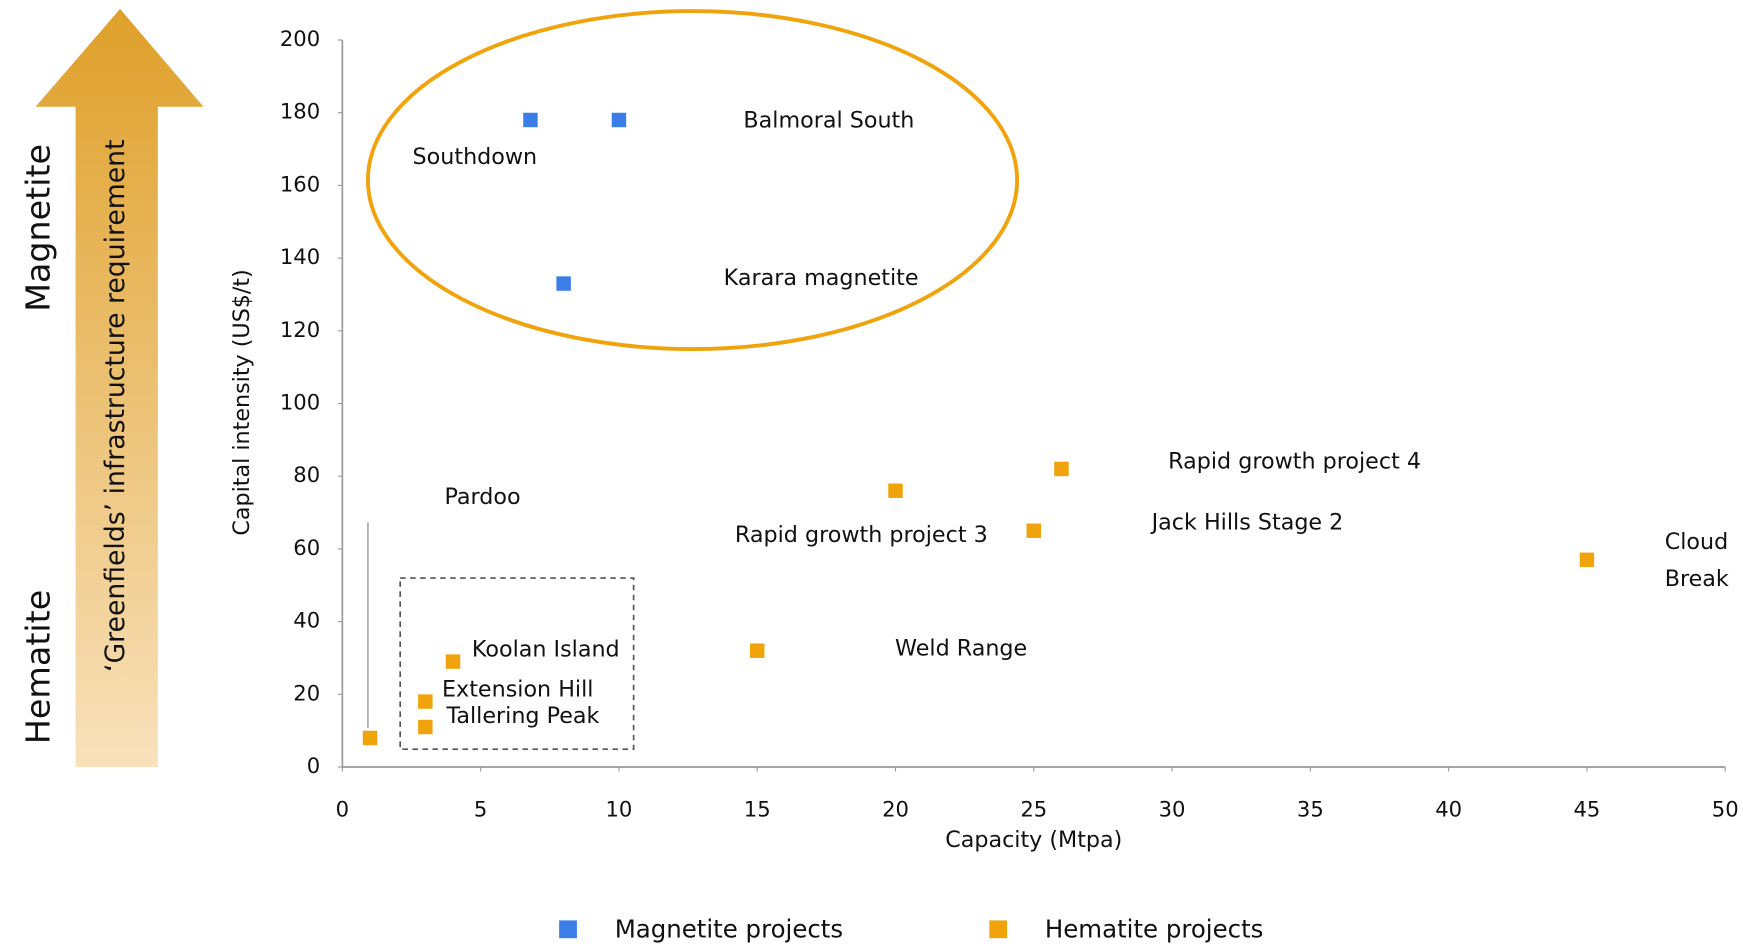 The image size is (1743, 949). Describe the element at coordinates (1033, 808) in the screenshot. I see `x-tick-label: 25` at that location.